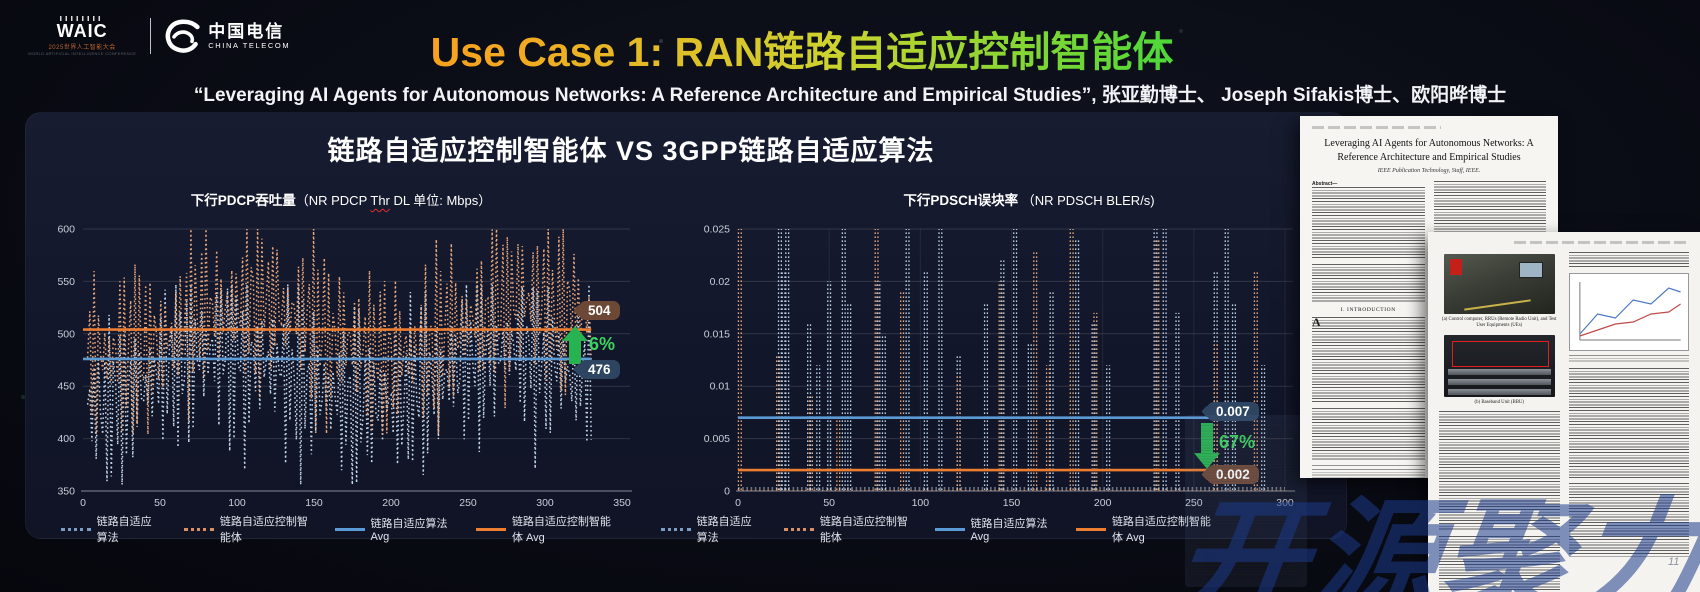 This screenshot has width=1700, height=592. Describe the element at coordinates (961, 200) in the screenshot. I see `bler-chart-title-bold: 下行PDSCH误块率` at that location.